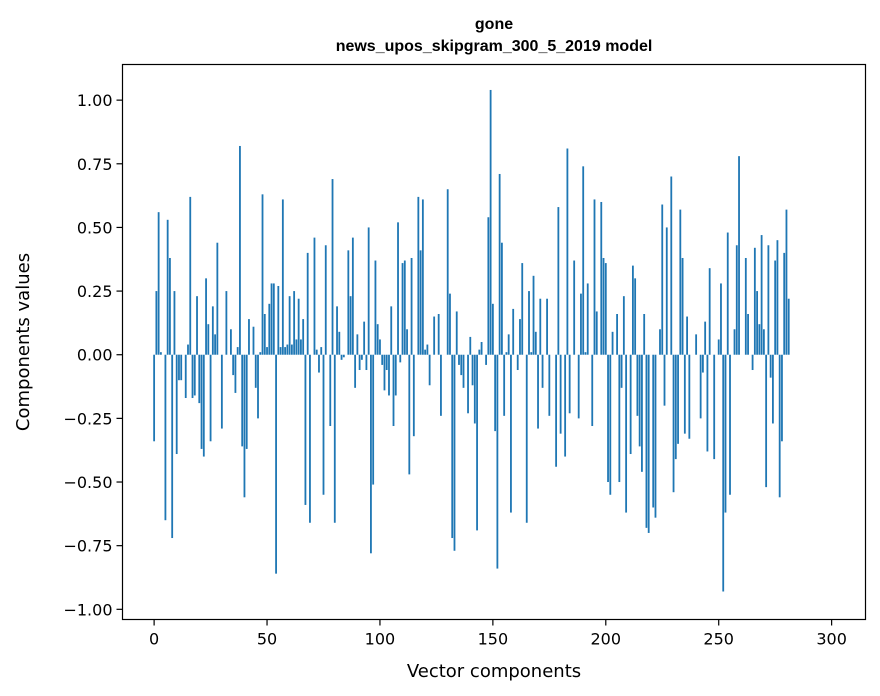  What do you see at coordinates (267, 639) in the screenshot?
I see `x-tick-label: 50` at bounding box center [267, 639].